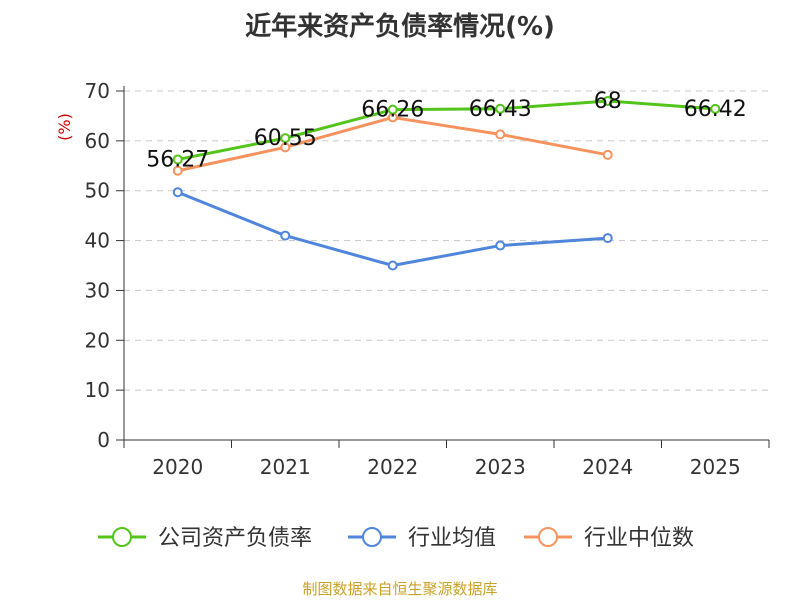 The width and height of the screenshot is (800, 600). What do you see at coordinates (97, 141) in the screenshot?
I see `y-tick-label: 60` at bounding box center [97, 141].